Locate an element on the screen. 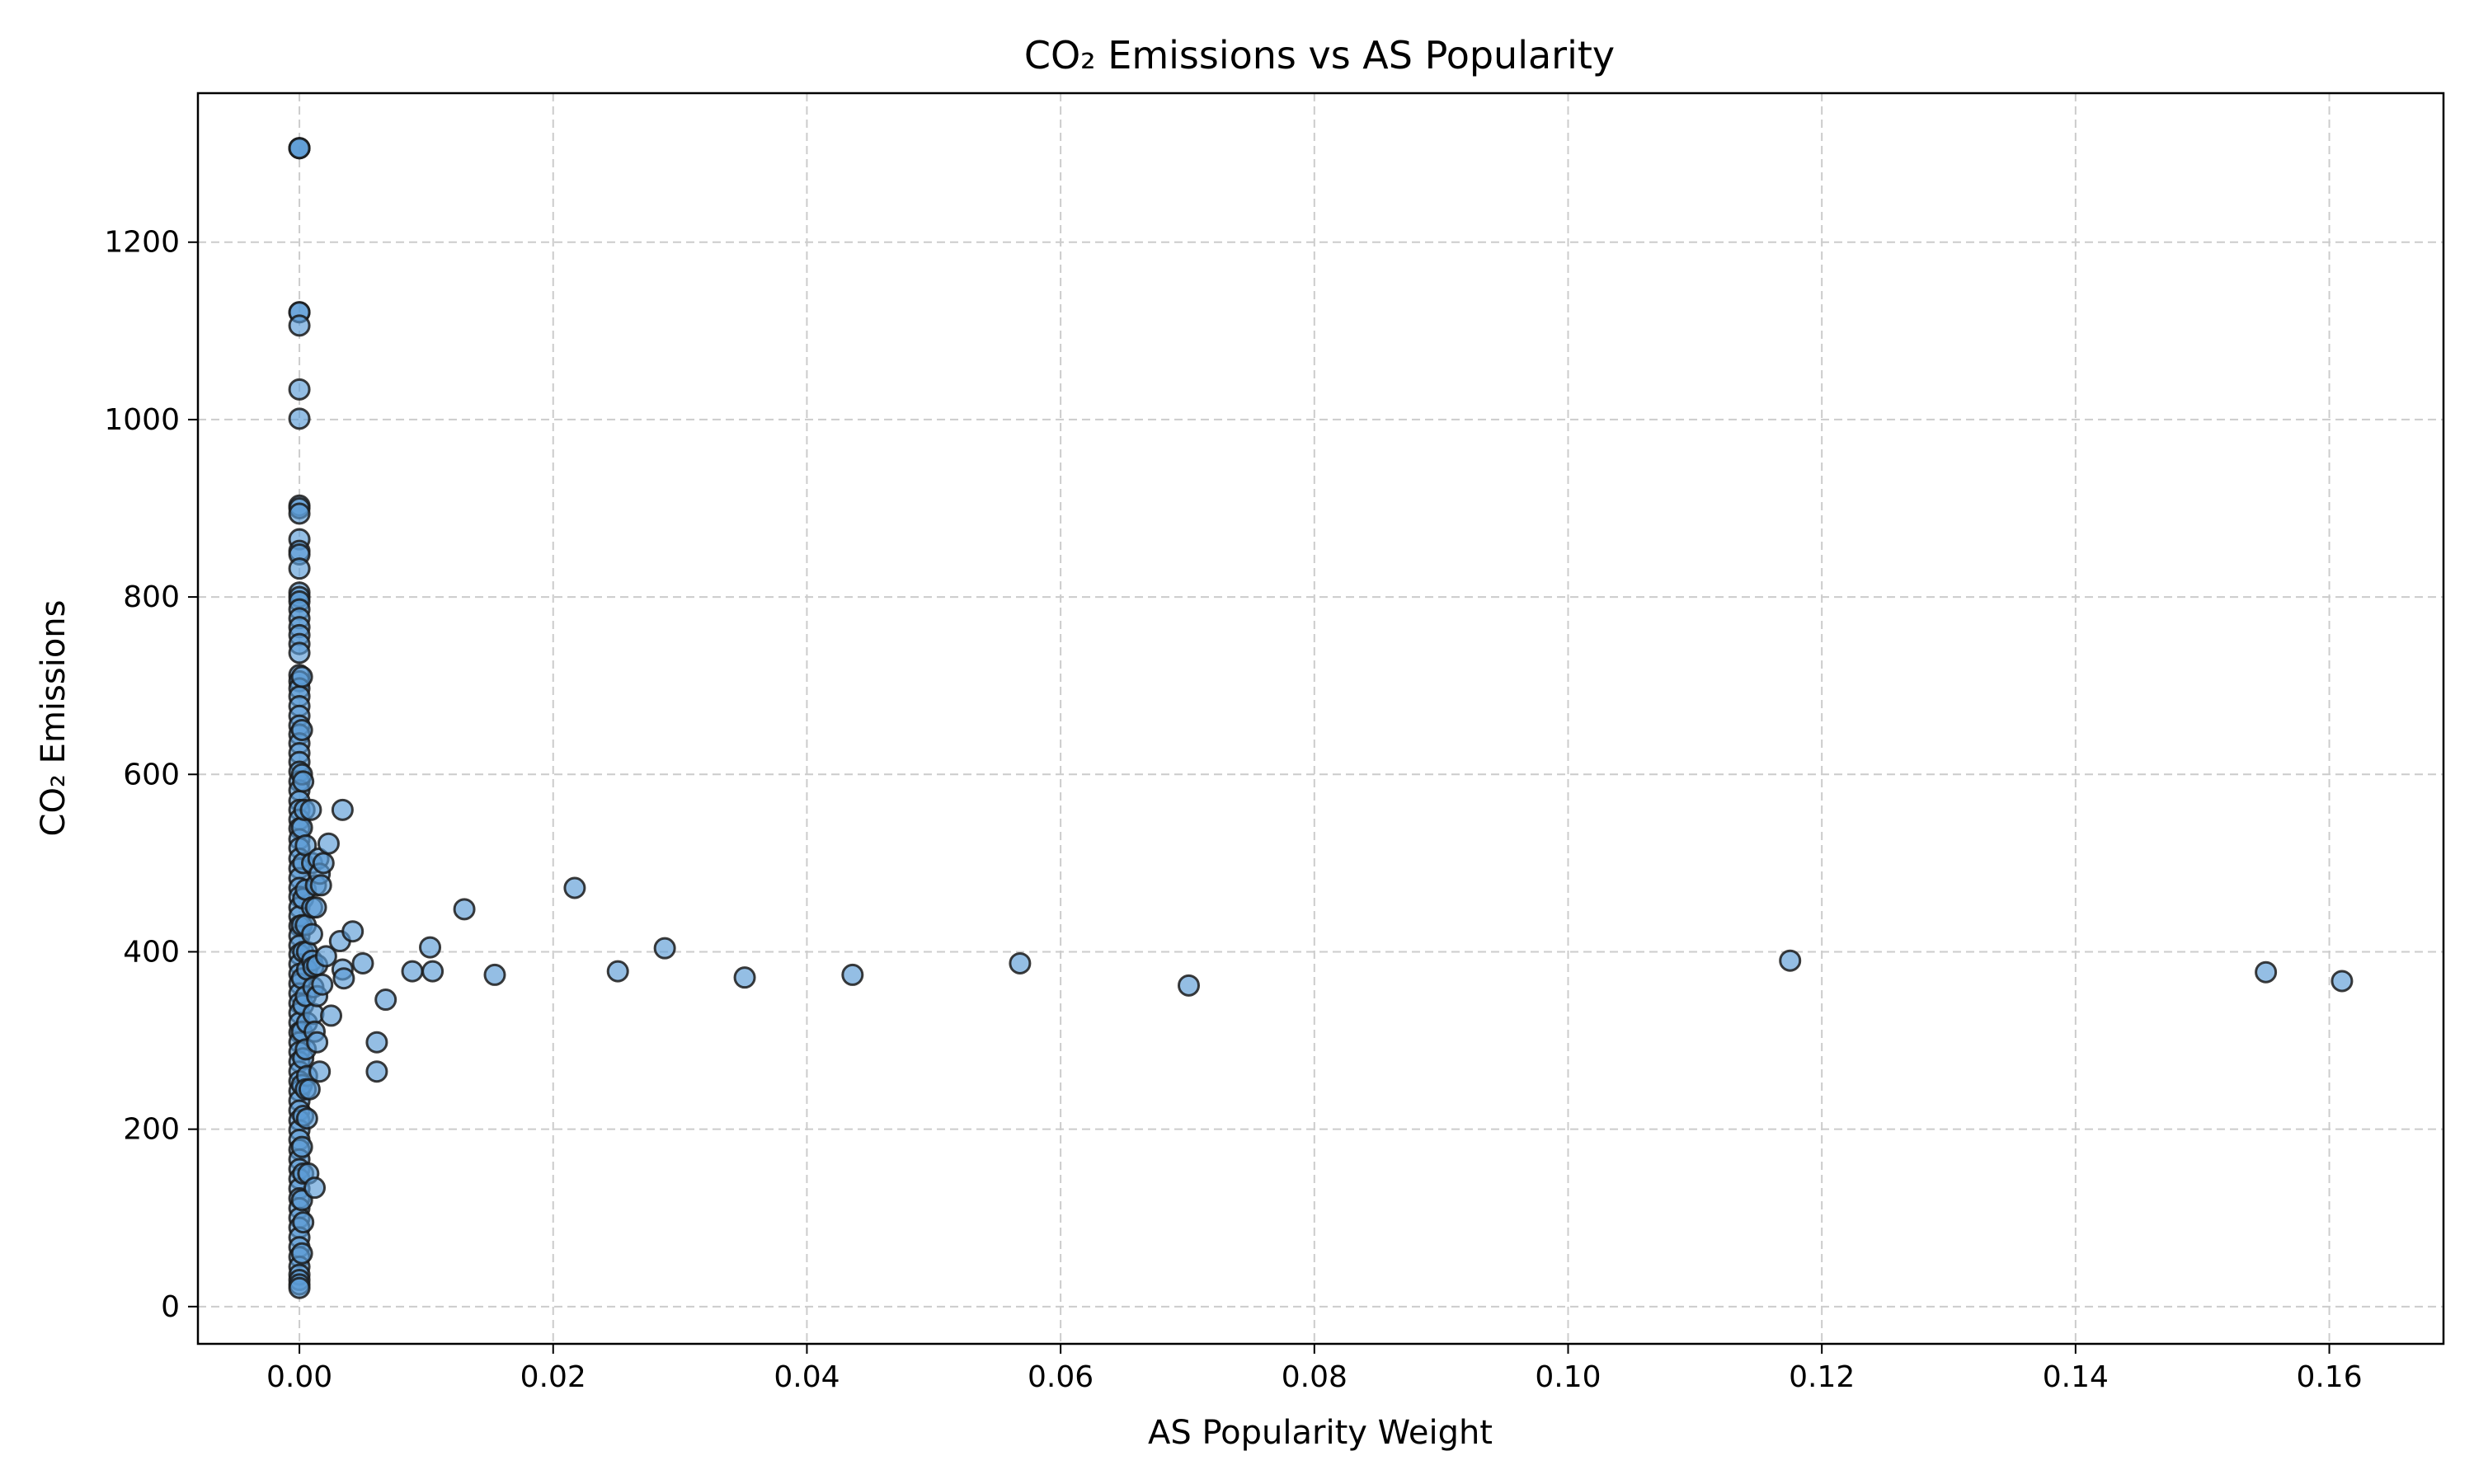 This screenshot has width=2474, height=1484. chart-title: CO₂ Emissions vs AS Popularity is located at coordinates (1319, 55).